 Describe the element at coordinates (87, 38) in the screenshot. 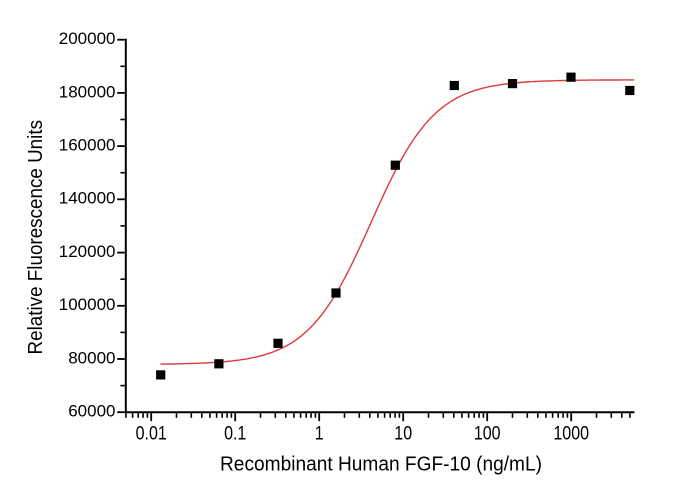

I see `svg-text: 200000` at that location.